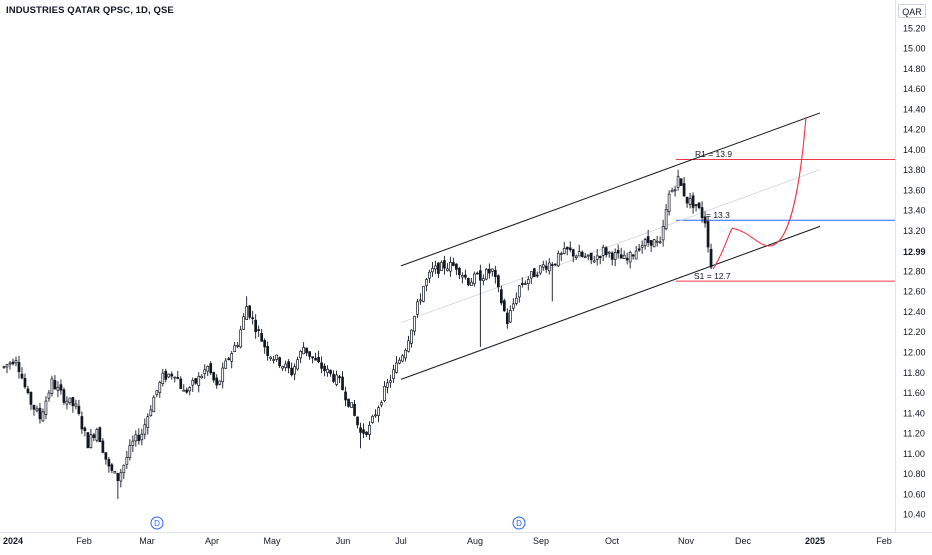 Image resolution: width=932 pixels, height=555 pixels. Describe the element at coordinates (401, 541) in the screenshot. I see `time-tick-label: Jul` at that location.